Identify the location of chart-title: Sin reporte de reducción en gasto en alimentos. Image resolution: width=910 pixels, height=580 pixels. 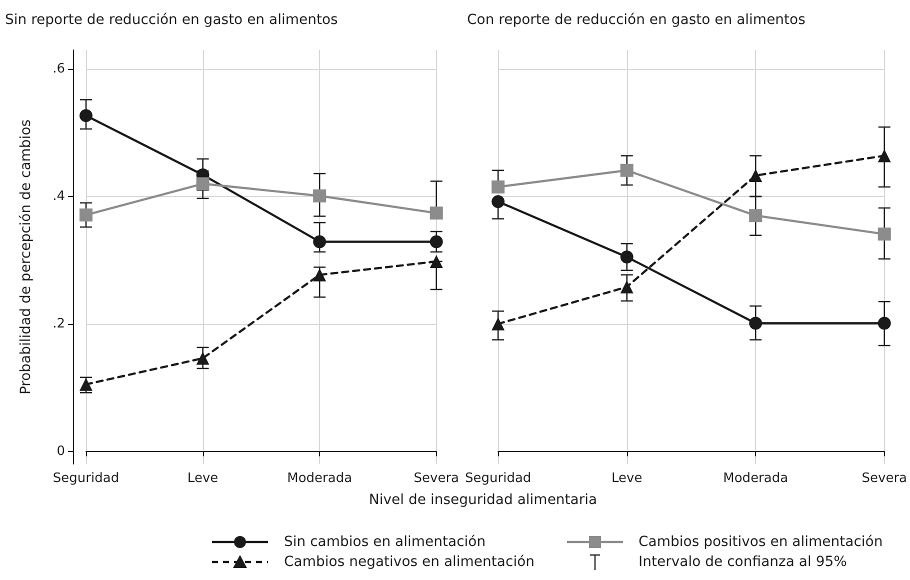
(171, 20).